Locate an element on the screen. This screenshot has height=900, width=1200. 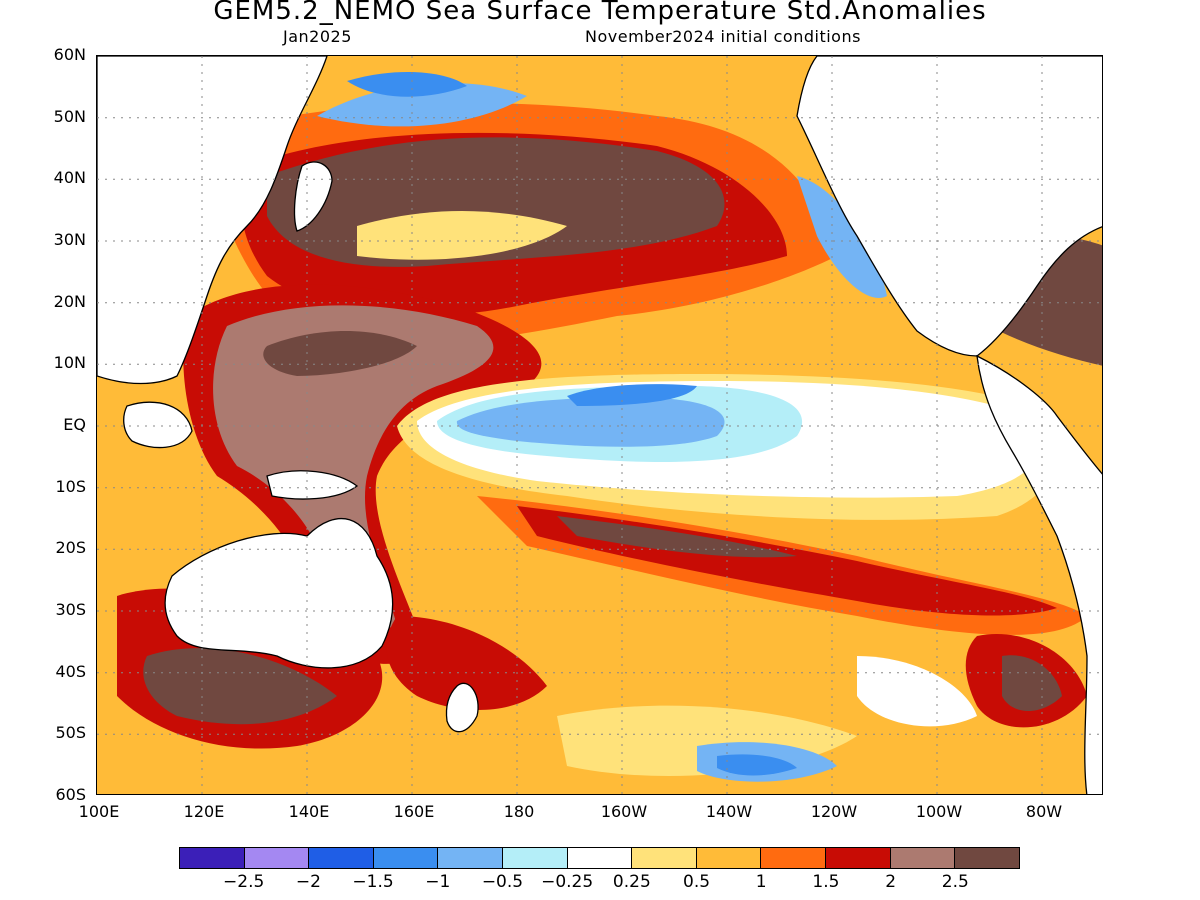
new-zealand is located at coordinates (462, 707).